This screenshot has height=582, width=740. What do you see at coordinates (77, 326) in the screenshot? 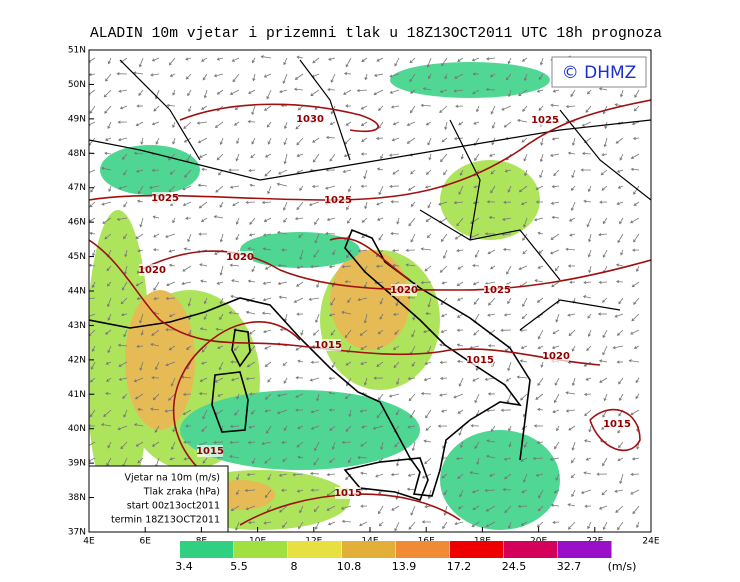
I see `lat-label: 43N` at bounding box center [77, 326].